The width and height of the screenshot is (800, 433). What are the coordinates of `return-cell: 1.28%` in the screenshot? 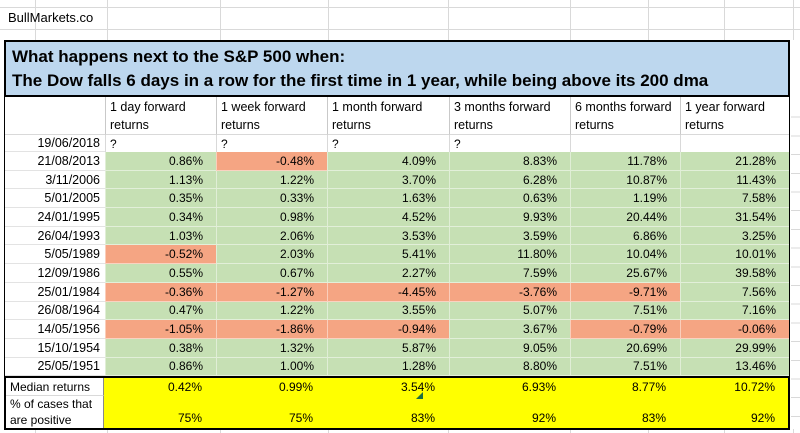 It's located at (388, 367).